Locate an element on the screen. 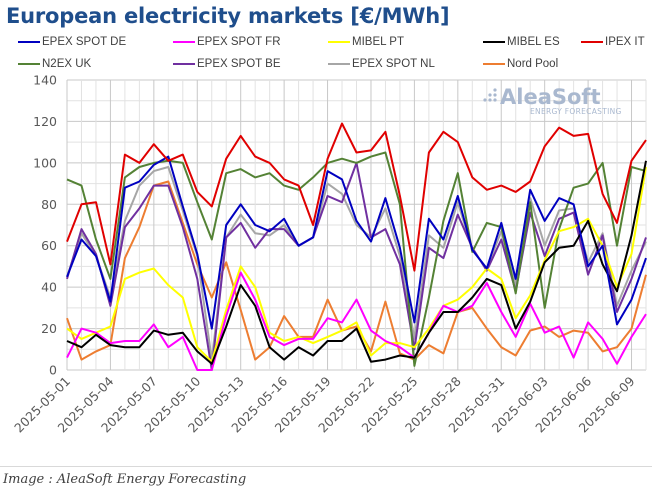  legend-label: IPEX IT is located at coordinates (625, 42).